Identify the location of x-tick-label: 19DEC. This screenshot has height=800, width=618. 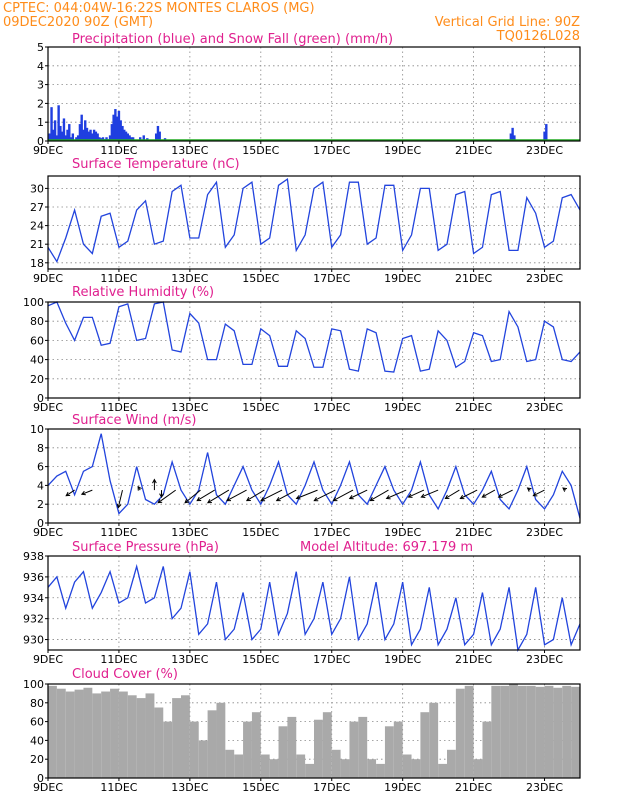
(402, 407).